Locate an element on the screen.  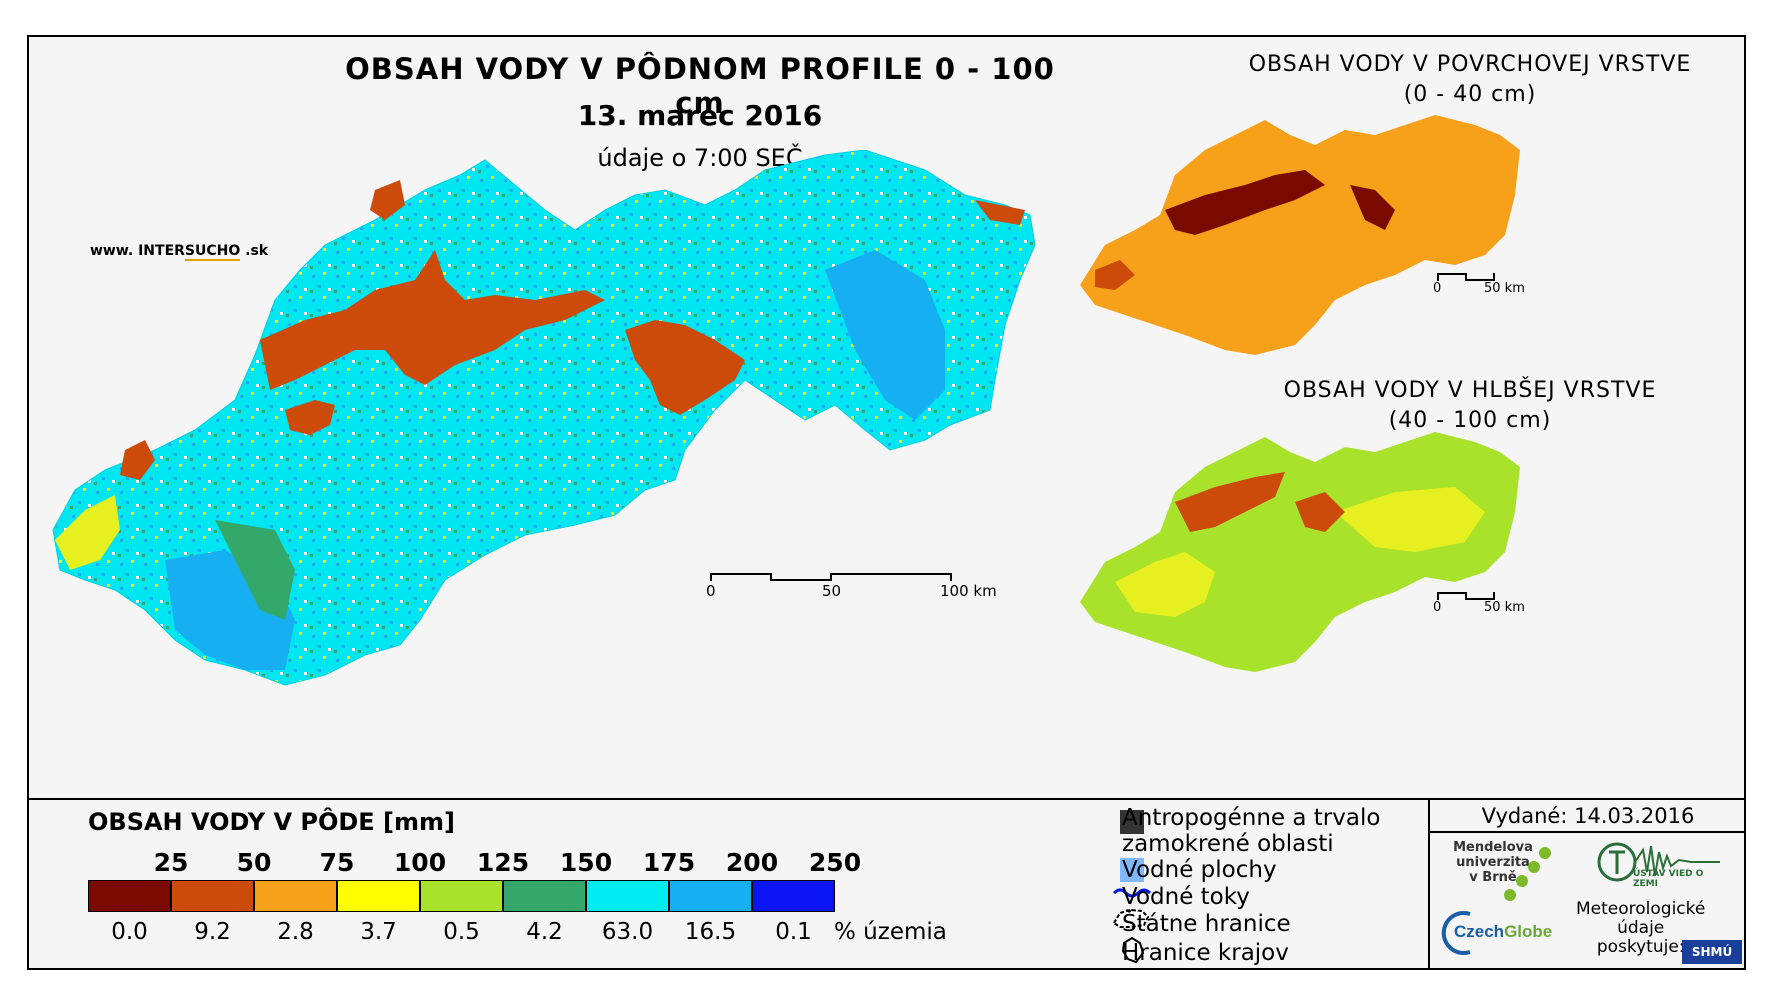
inset-bottom-title: OBSAH VODY V HLBŠEJ VRSTVE (40 - 100 cm) is located at coordinates (1470, 406).